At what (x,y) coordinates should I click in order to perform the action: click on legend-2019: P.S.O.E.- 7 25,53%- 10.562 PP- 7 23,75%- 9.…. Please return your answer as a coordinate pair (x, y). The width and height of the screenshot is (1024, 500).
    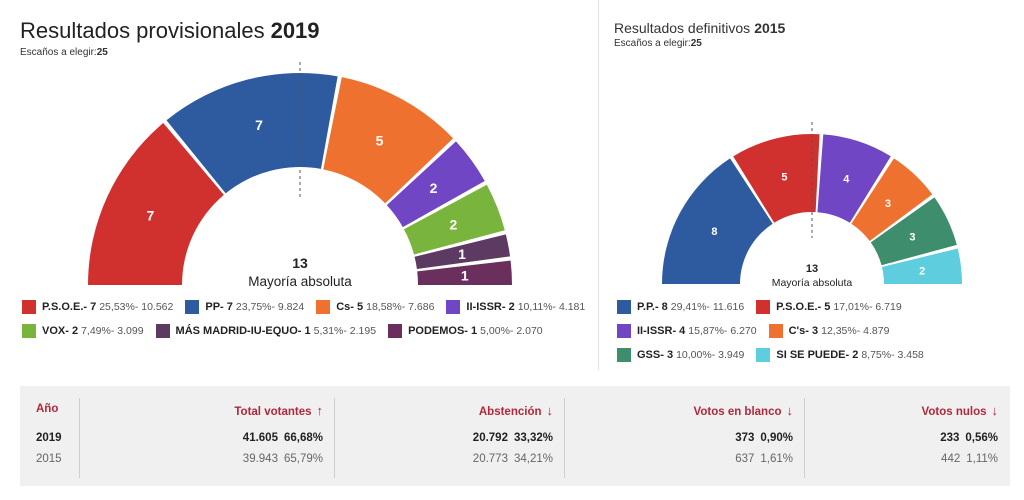
    Looking at the image, I should click on (309, 319).